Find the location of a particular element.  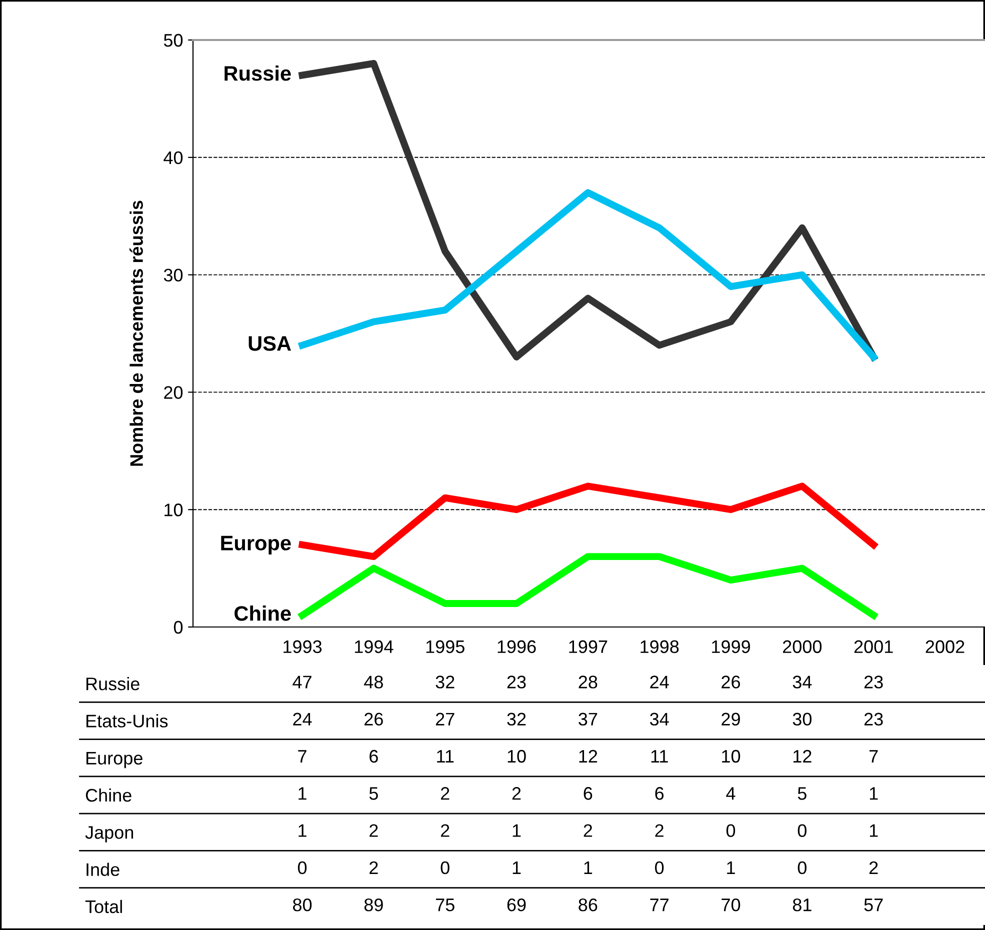

x-tick-label: 2000 is located at coordinates (802, 647).